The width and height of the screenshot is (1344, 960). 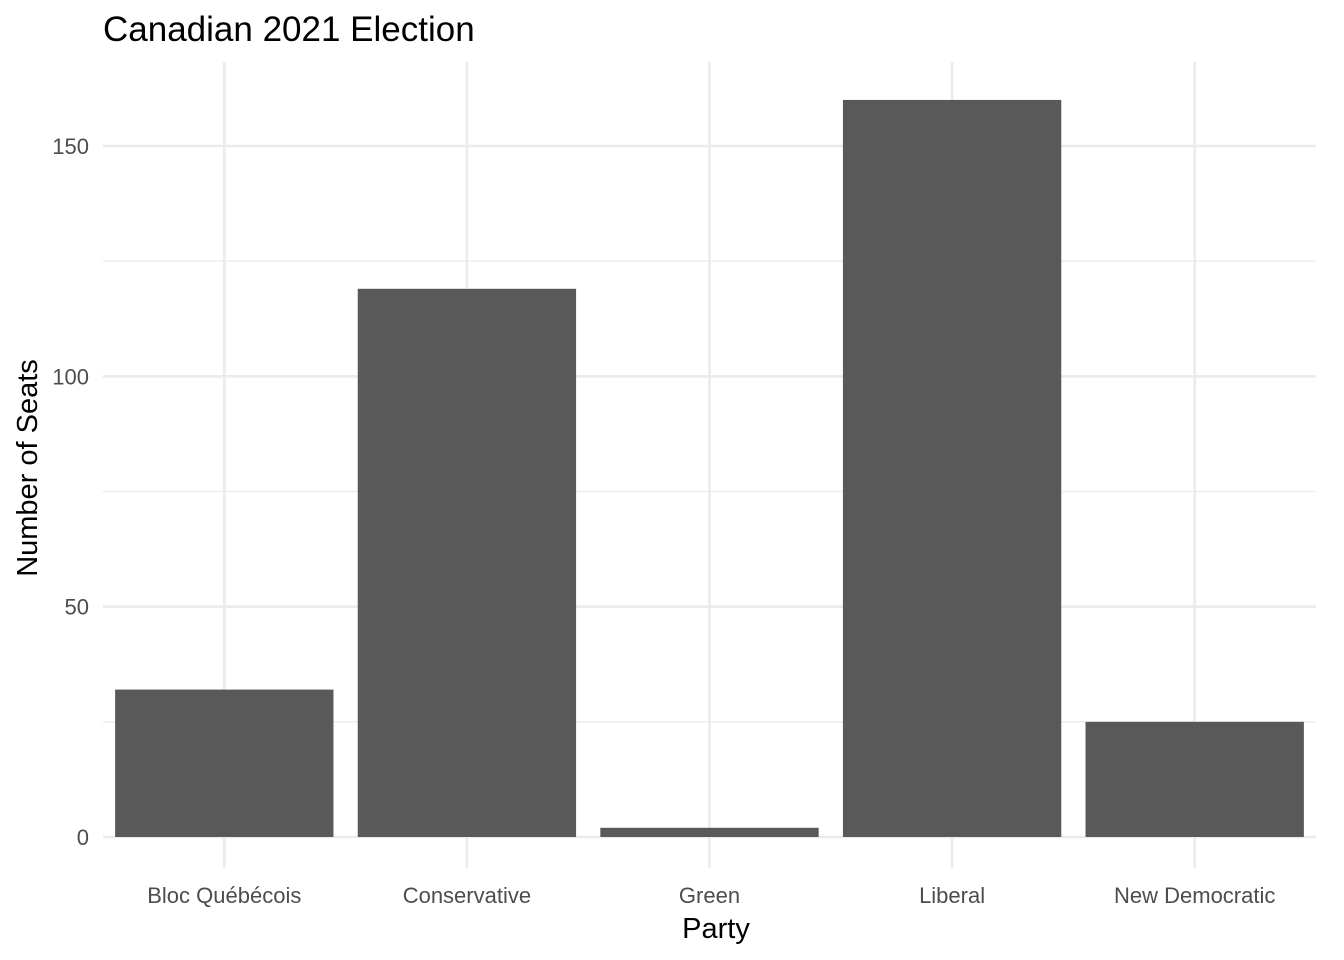 What do you see at coordinates (289, 29) in the screenshot?
I see `chart-title: Canadian 2021 Election` at bounding box center [289, 29].